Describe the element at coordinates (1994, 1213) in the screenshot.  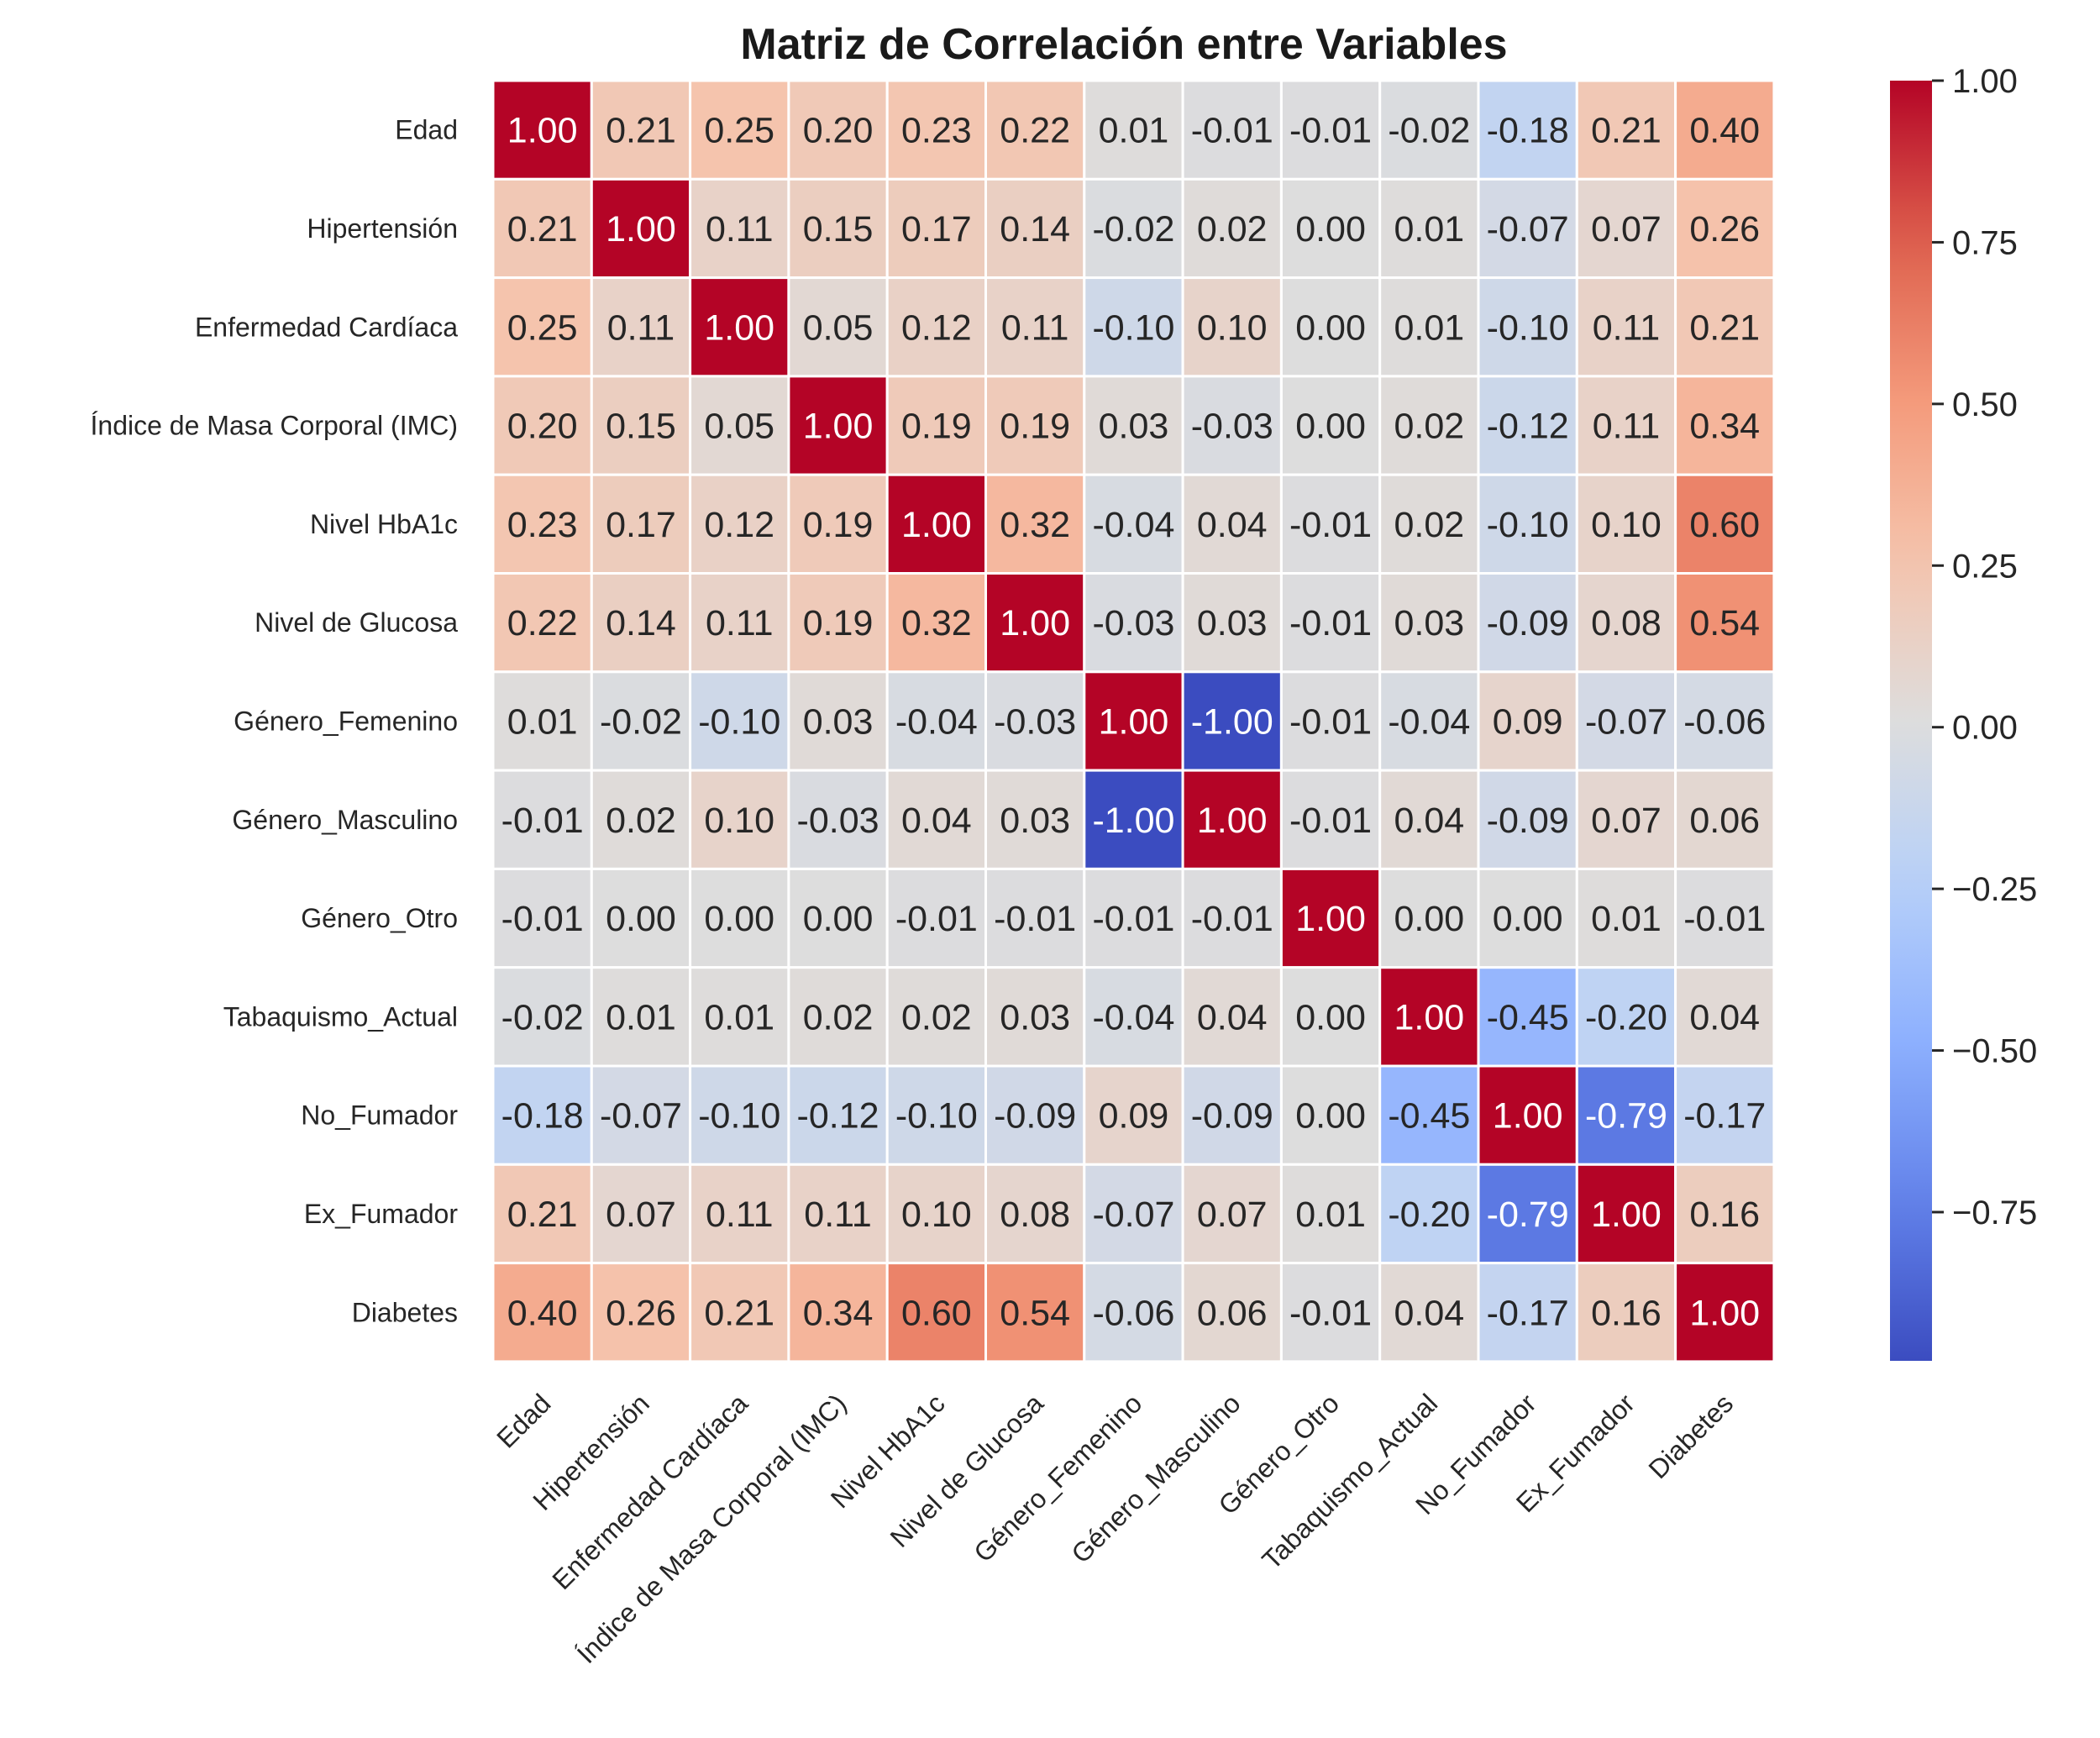
I see `colorbar-tick-label-7: −0.75` at that location.